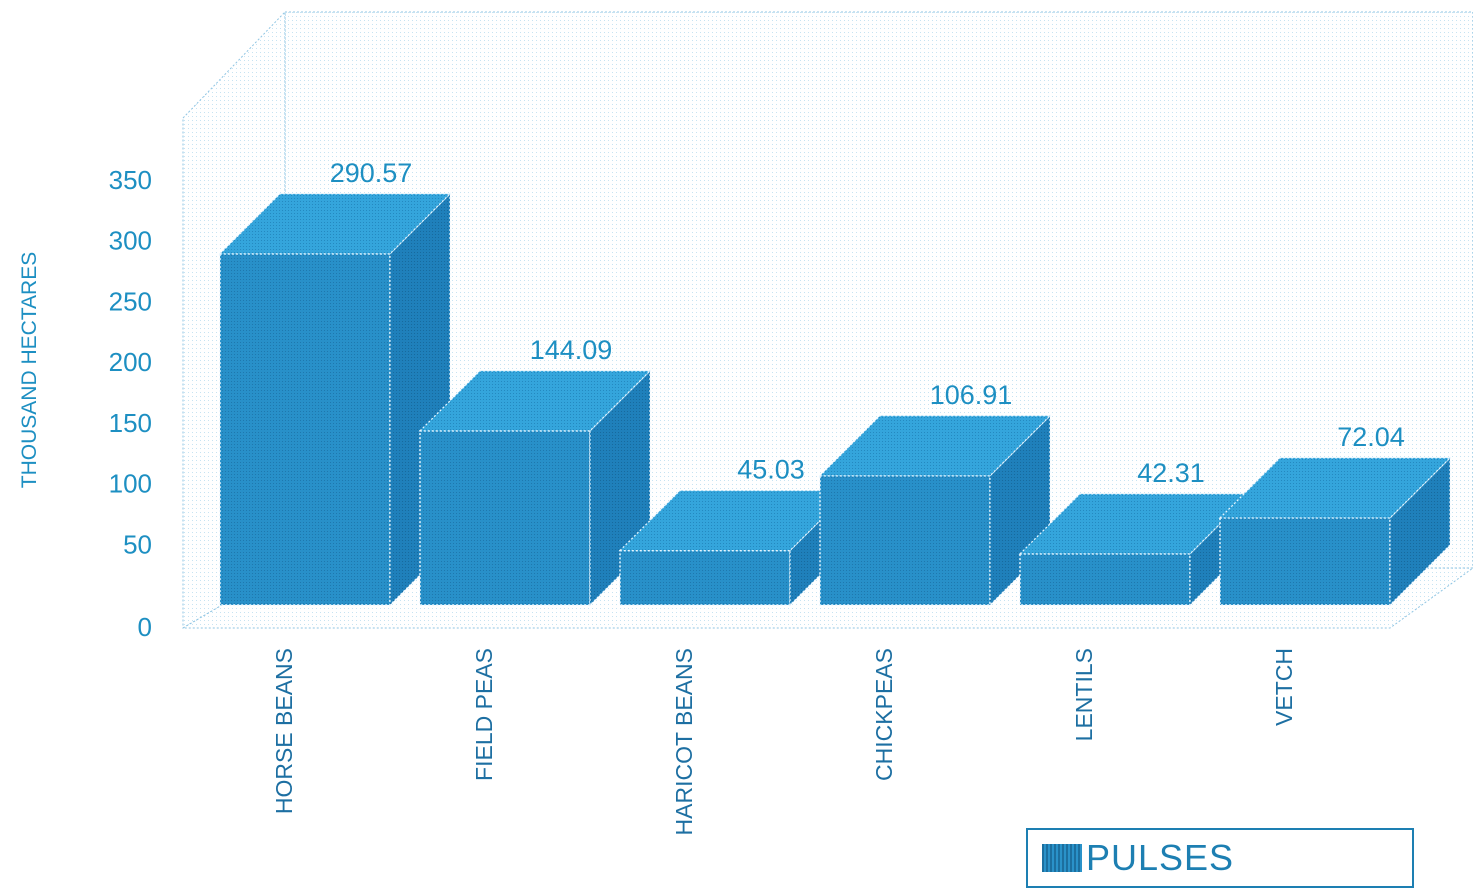  What do you see at coordinates (130, 423) in the screenshot?
I see `y-tick-label: 150` at bounding box center [130, 423].